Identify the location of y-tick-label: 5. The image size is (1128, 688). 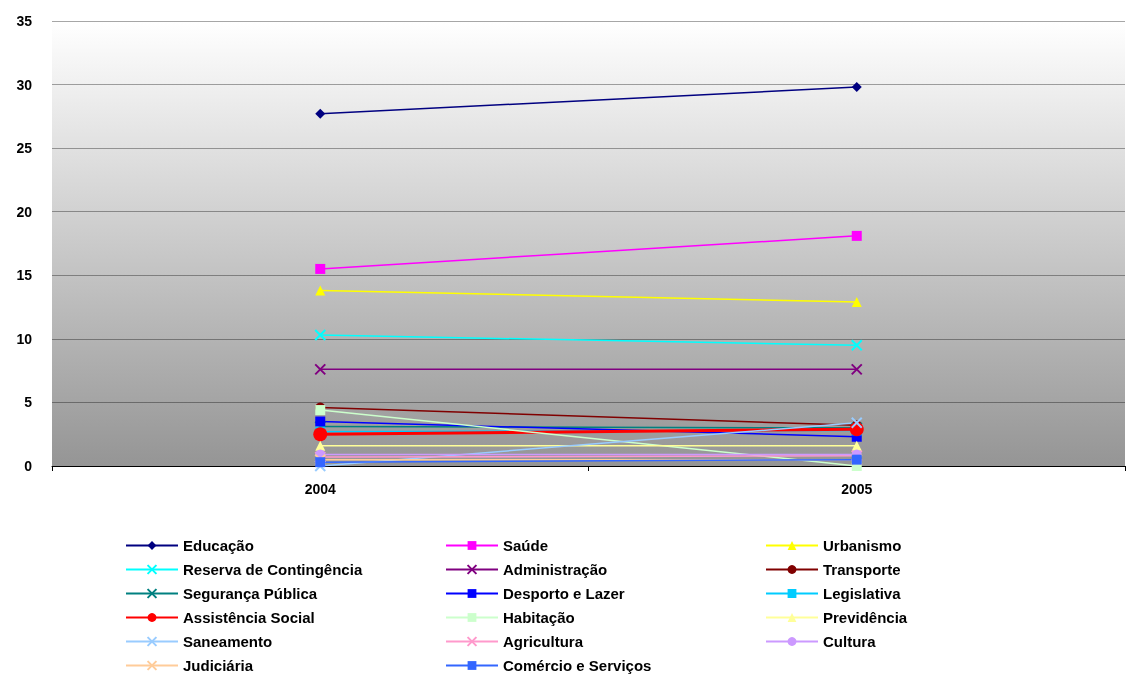
(28, 402).